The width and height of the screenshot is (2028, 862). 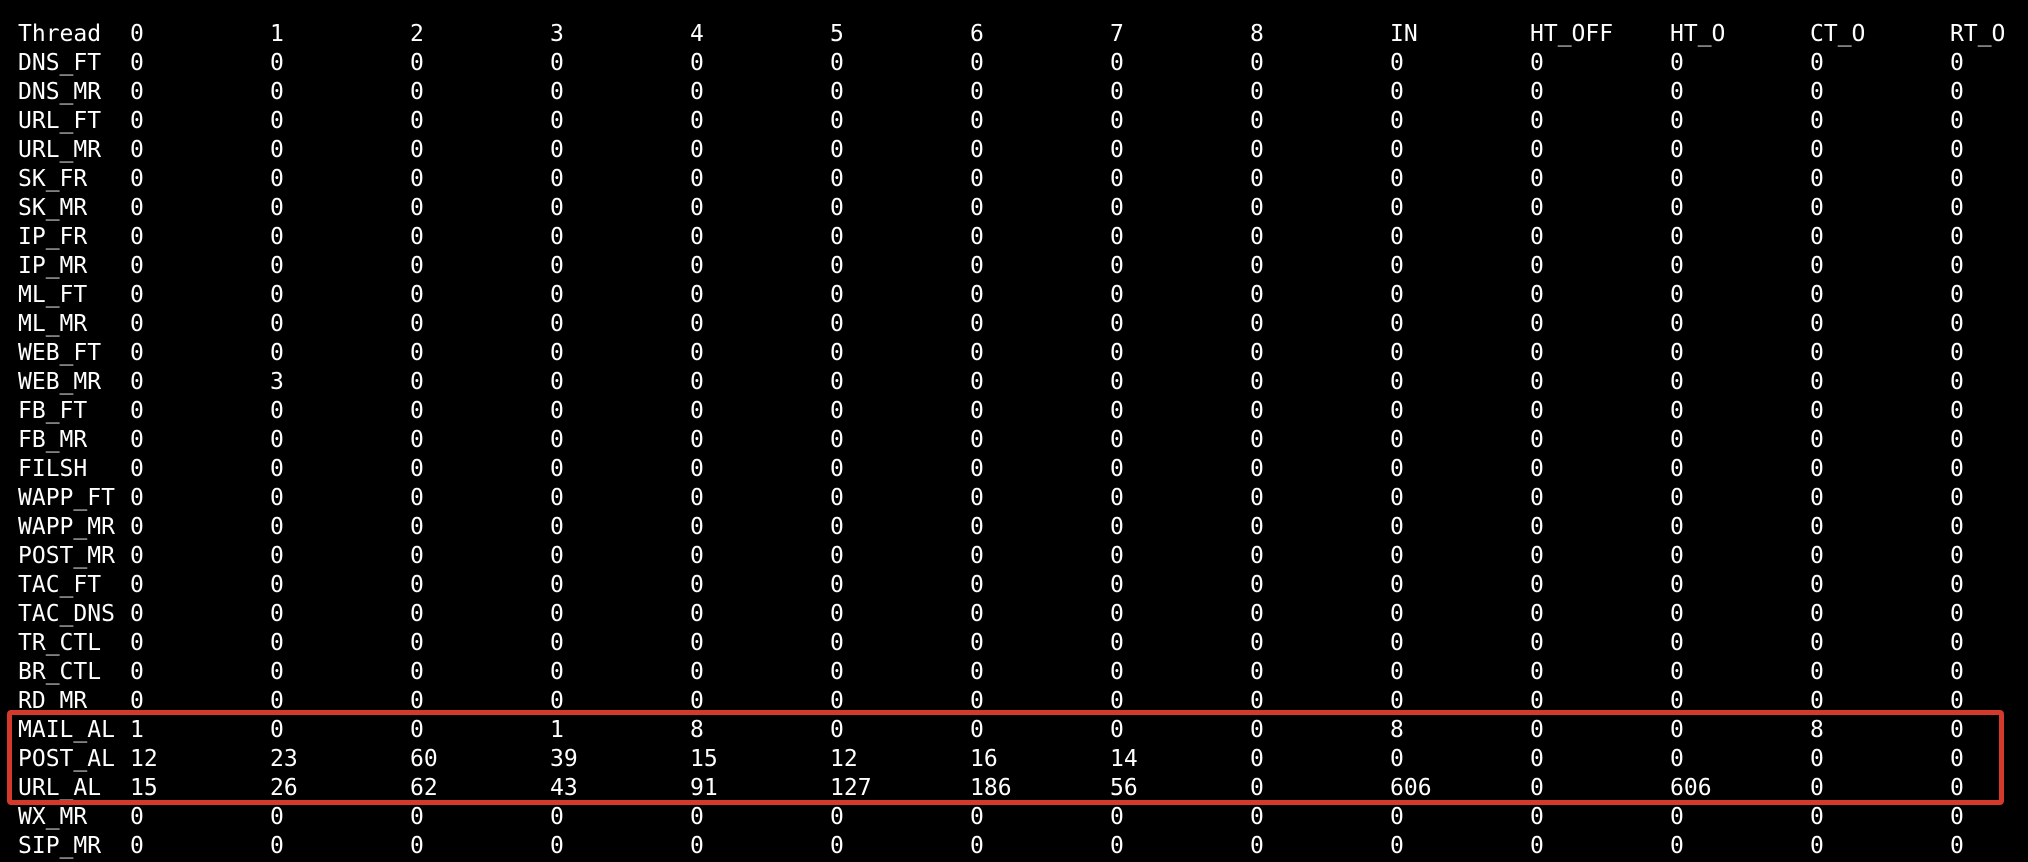 I want to click on row-label: WAPP_MR, so click(x=66, y=527).